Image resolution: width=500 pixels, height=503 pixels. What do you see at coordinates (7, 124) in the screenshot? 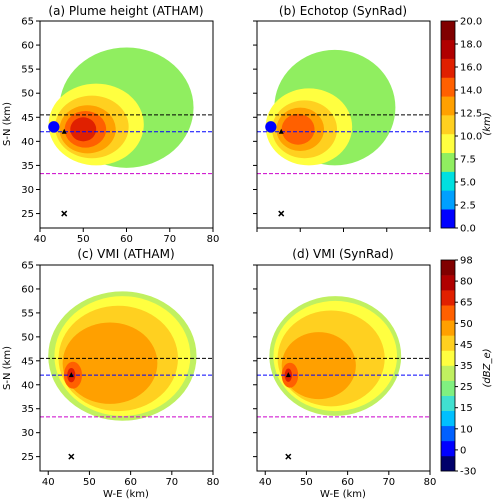
I see `panel-a-ylabel: S-N (km)` at bounding box center [7, 124].